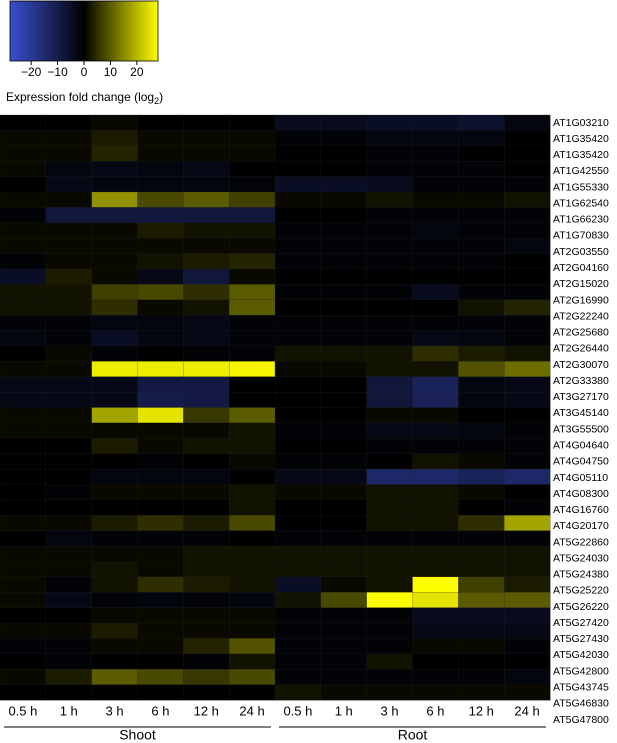  Describe the element at coordinates (581, 445) in the screenshot. I see `gene-label: AT4G04640` at that location.